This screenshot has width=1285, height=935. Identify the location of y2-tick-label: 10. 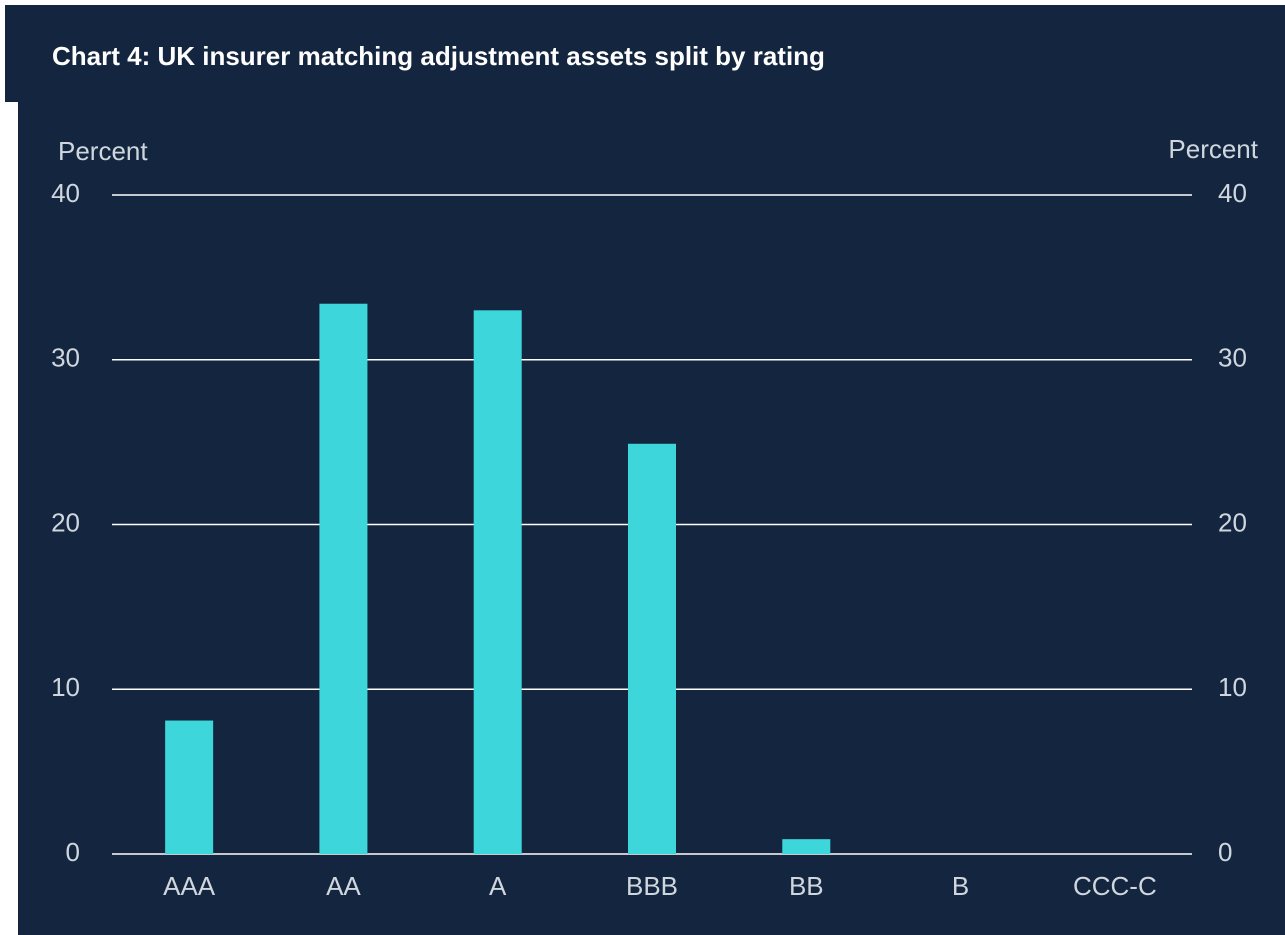
(1232, 687).